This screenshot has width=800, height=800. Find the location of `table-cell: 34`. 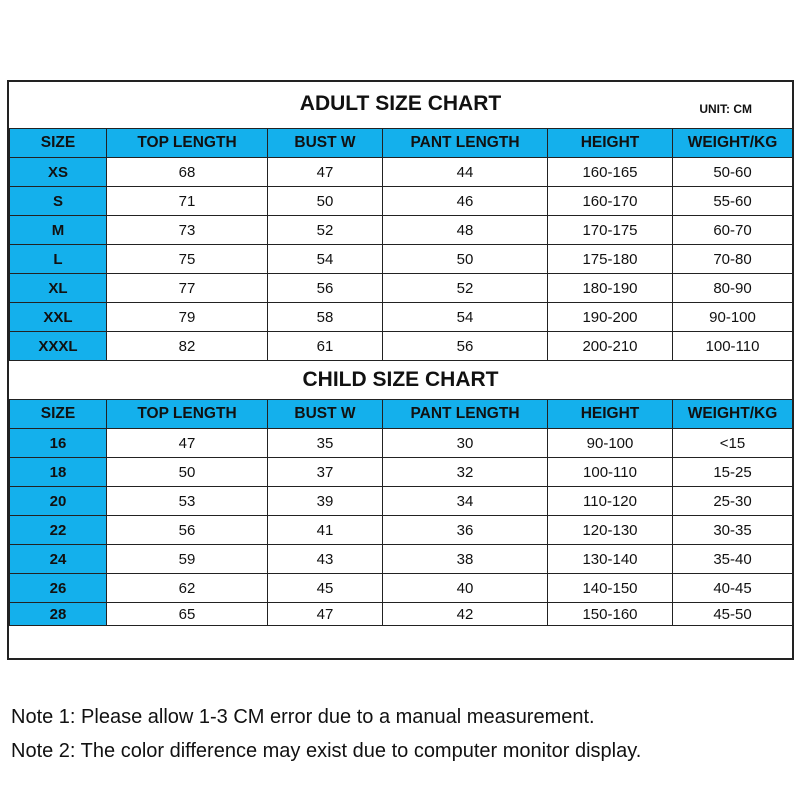

table-cell: 34 is located at coordinates (465, 501).